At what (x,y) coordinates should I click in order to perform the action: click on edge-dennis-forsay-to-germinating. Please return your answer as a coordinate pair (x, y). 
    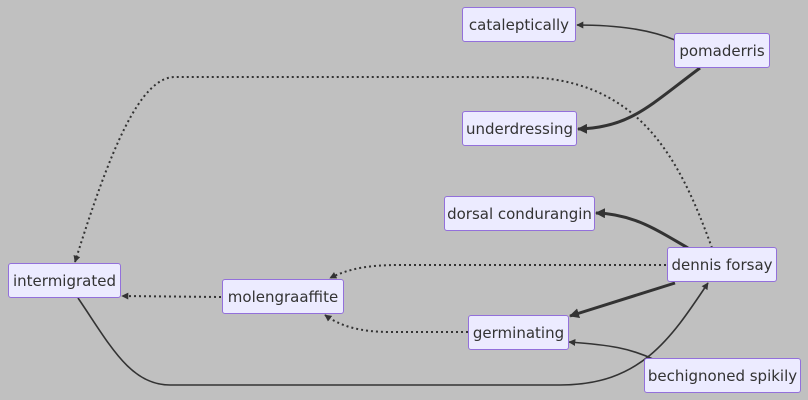
    Looking at the image, I should click on (622, 300).